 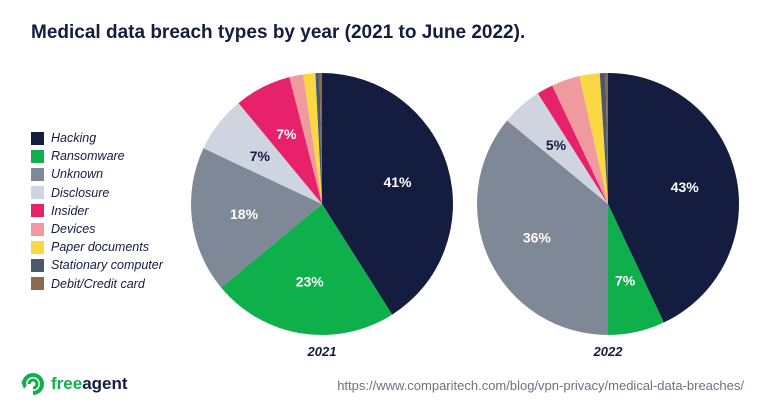 I want to click on data-label: 18%, so click(x=244, y=214).